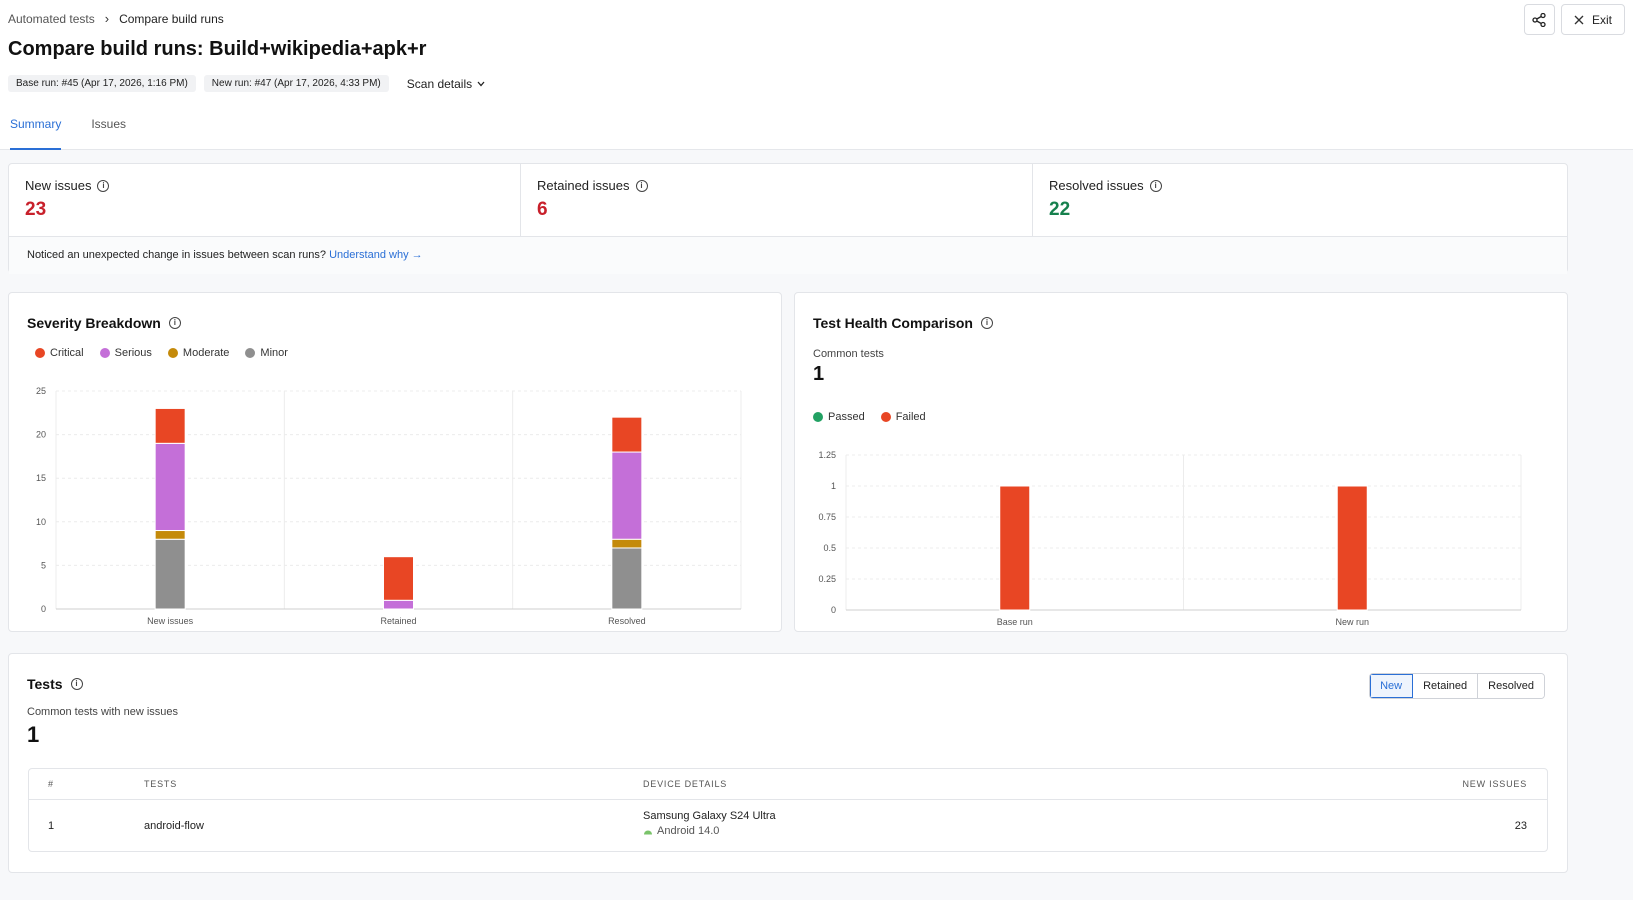  I want to click on y-tick-label: 0.25, so click(827, 579).